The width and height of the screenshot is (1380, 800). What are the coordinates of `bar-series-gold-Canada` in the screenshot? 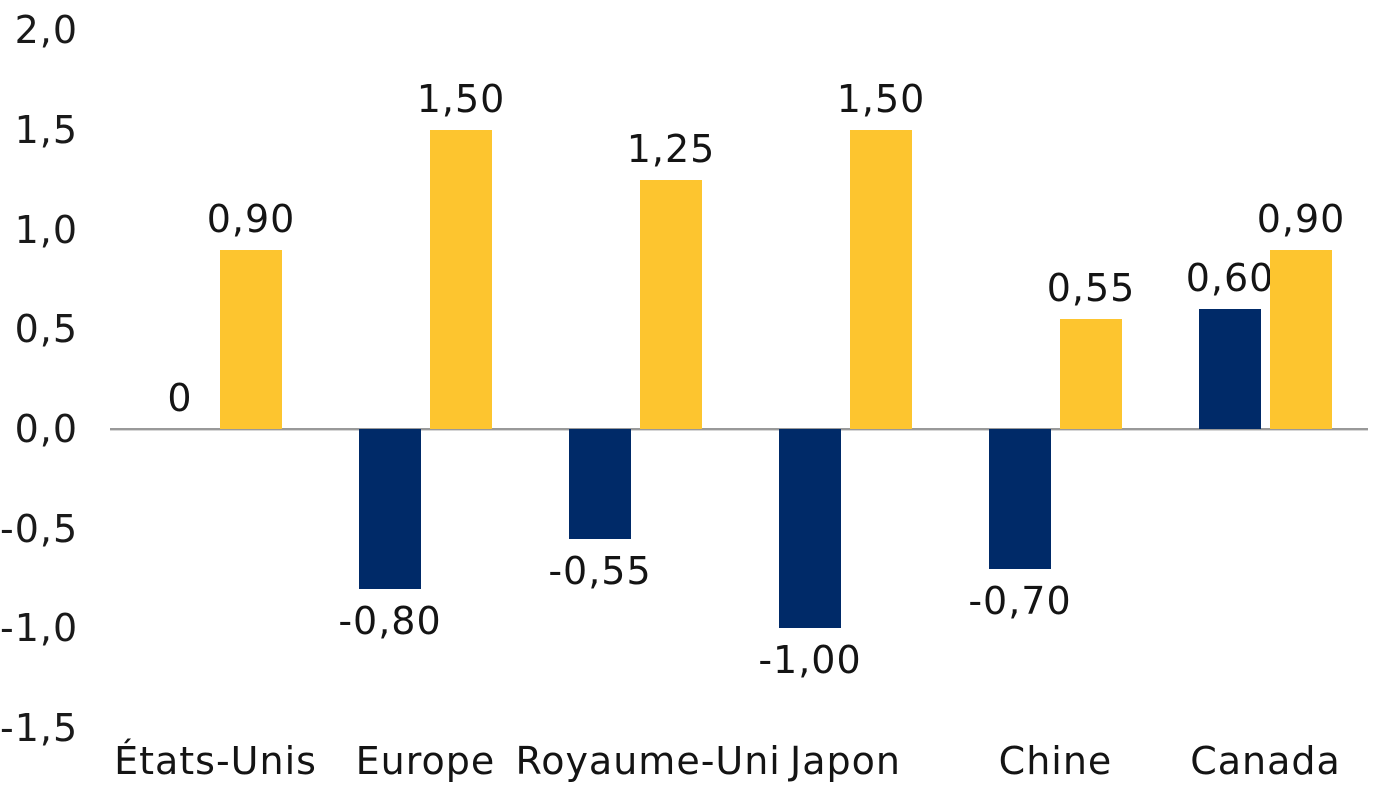 It's located at (1301, 339).